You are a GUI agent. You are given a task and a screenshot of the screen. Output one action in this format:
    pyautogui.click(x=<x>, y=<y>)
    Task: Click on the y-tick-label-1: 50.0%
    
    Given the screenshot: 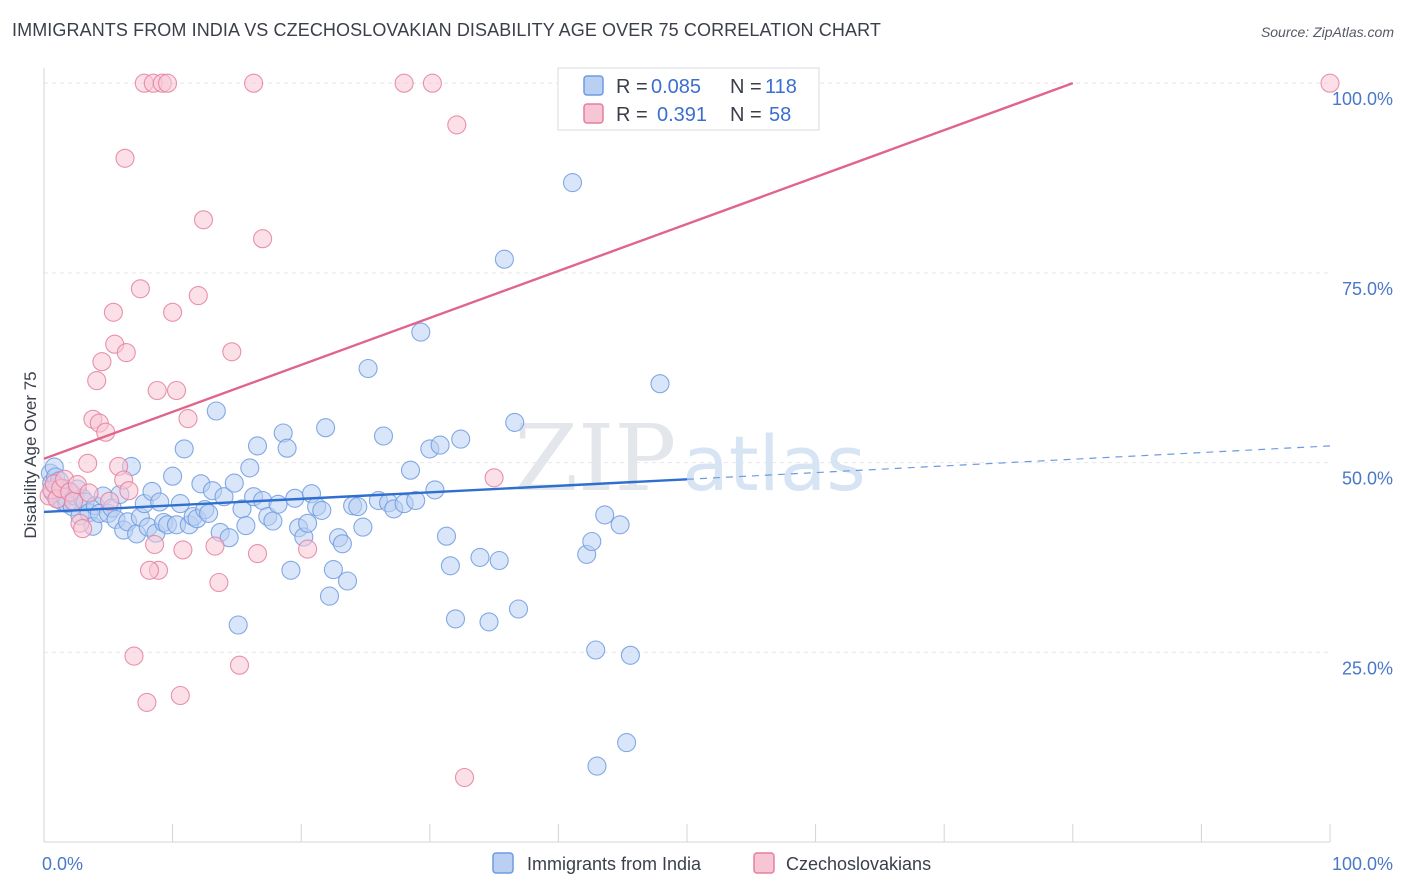 What is the action you would take?
    pyautogui.click(x=1367, y=479)
    